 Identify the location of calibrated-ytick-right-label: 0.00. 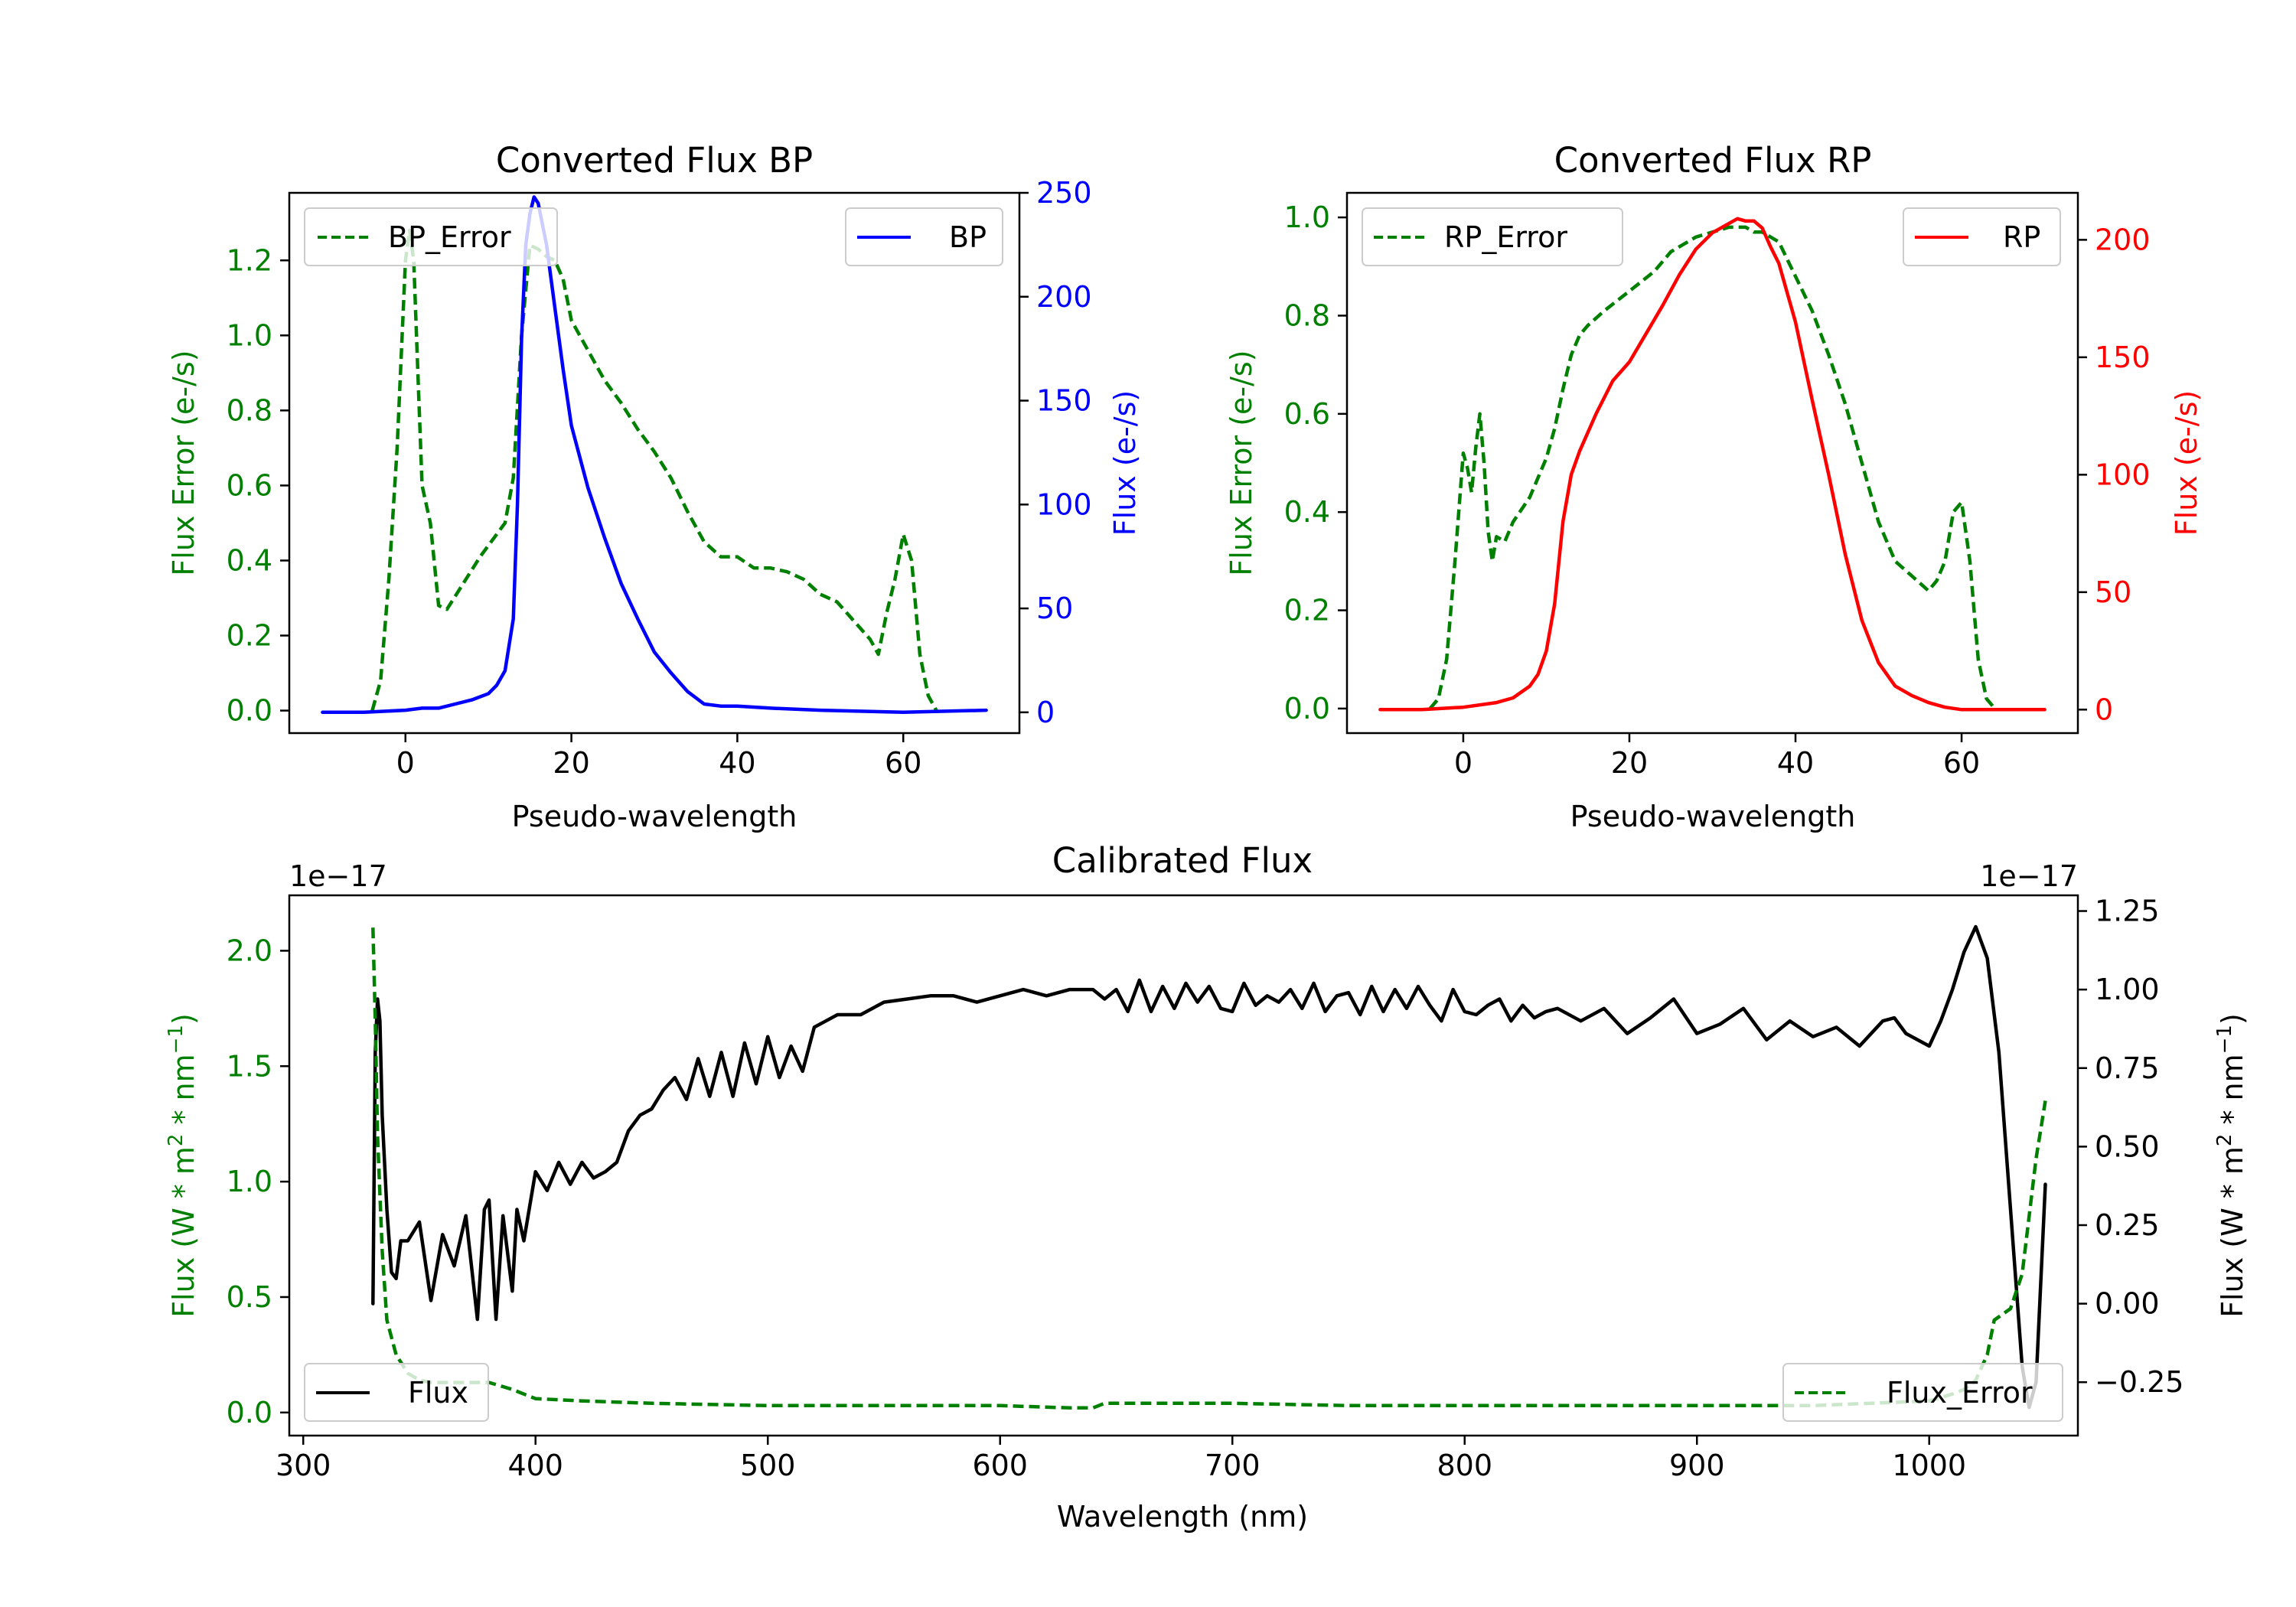
(2127, 1304).